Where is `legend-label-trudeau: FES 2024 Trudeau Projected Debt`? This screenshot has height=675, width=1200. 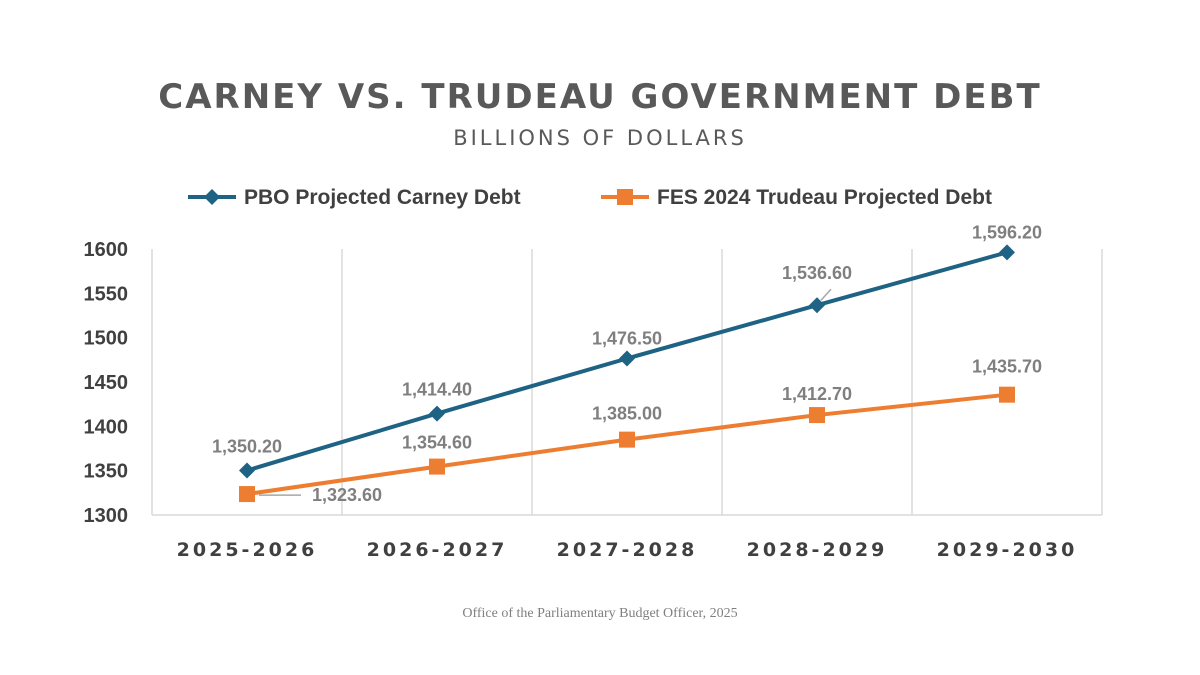
legend-label-trudeau: FES 2024 Trudeau Projected Debt is located at coordinates (824, 197).